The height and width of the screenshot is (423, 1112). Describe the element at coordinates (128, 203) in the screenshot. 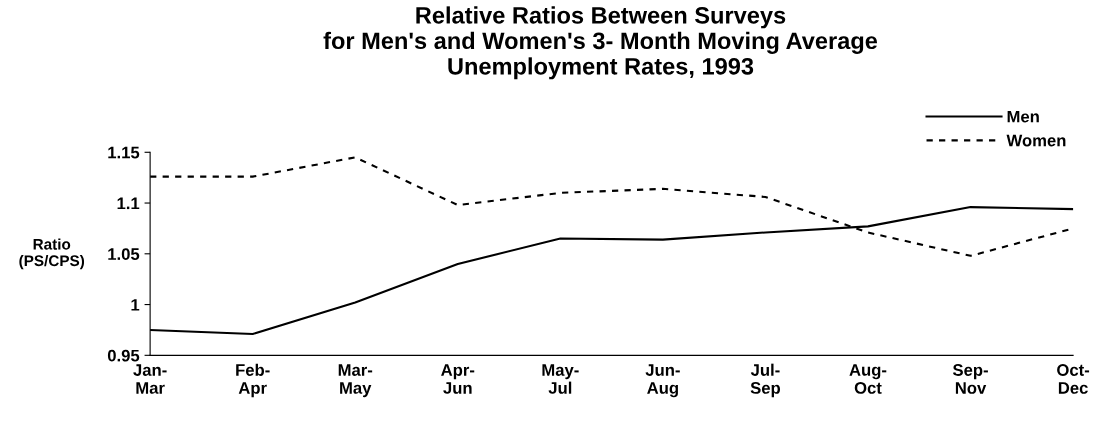

I see `y-tick-label: 1.1` at that location.